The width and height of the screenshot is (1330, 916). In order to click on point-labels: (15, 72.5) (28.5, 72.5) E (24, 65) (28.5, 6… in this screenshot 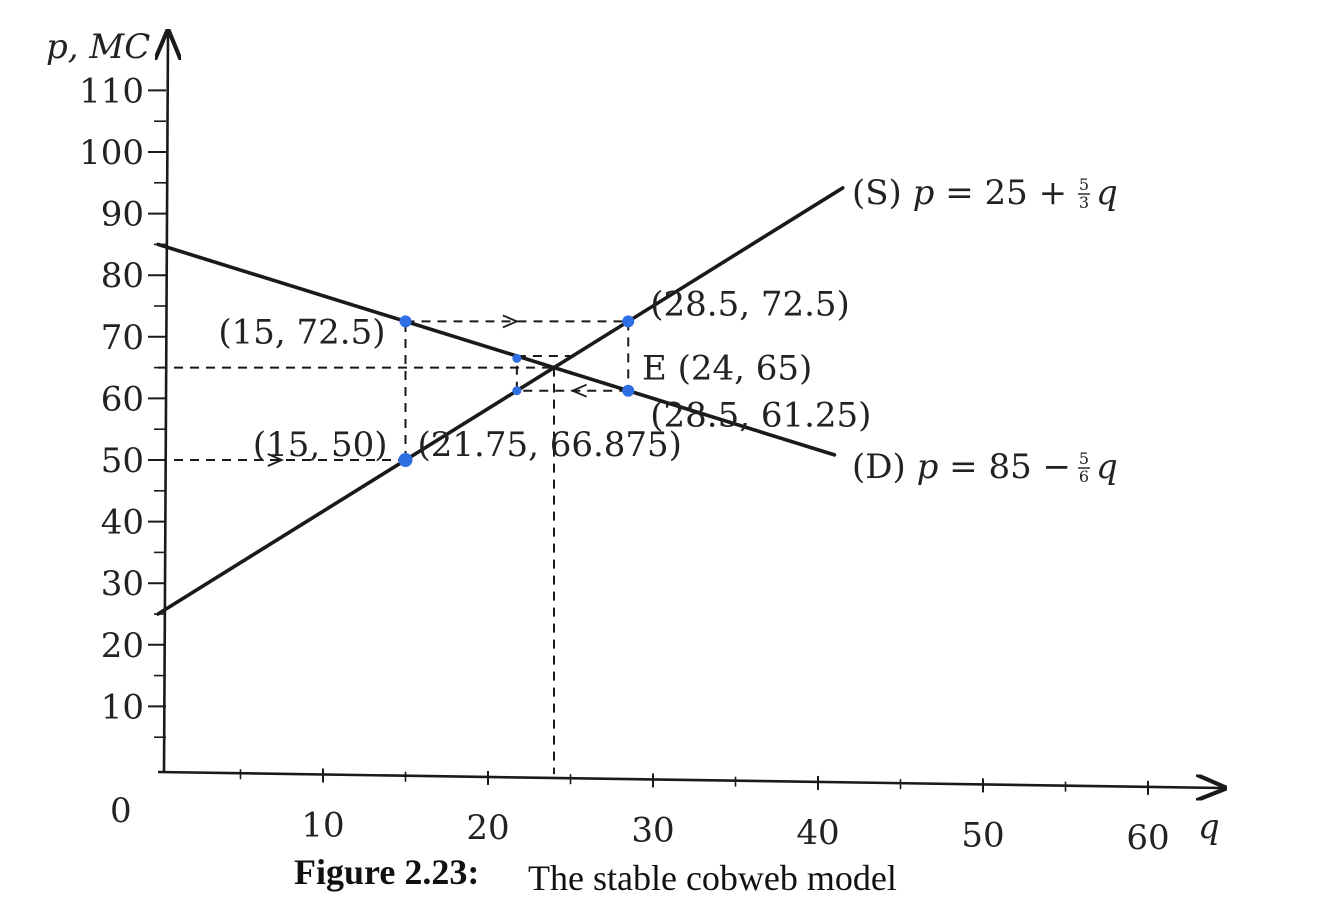, I will do `click(544, 374)`.